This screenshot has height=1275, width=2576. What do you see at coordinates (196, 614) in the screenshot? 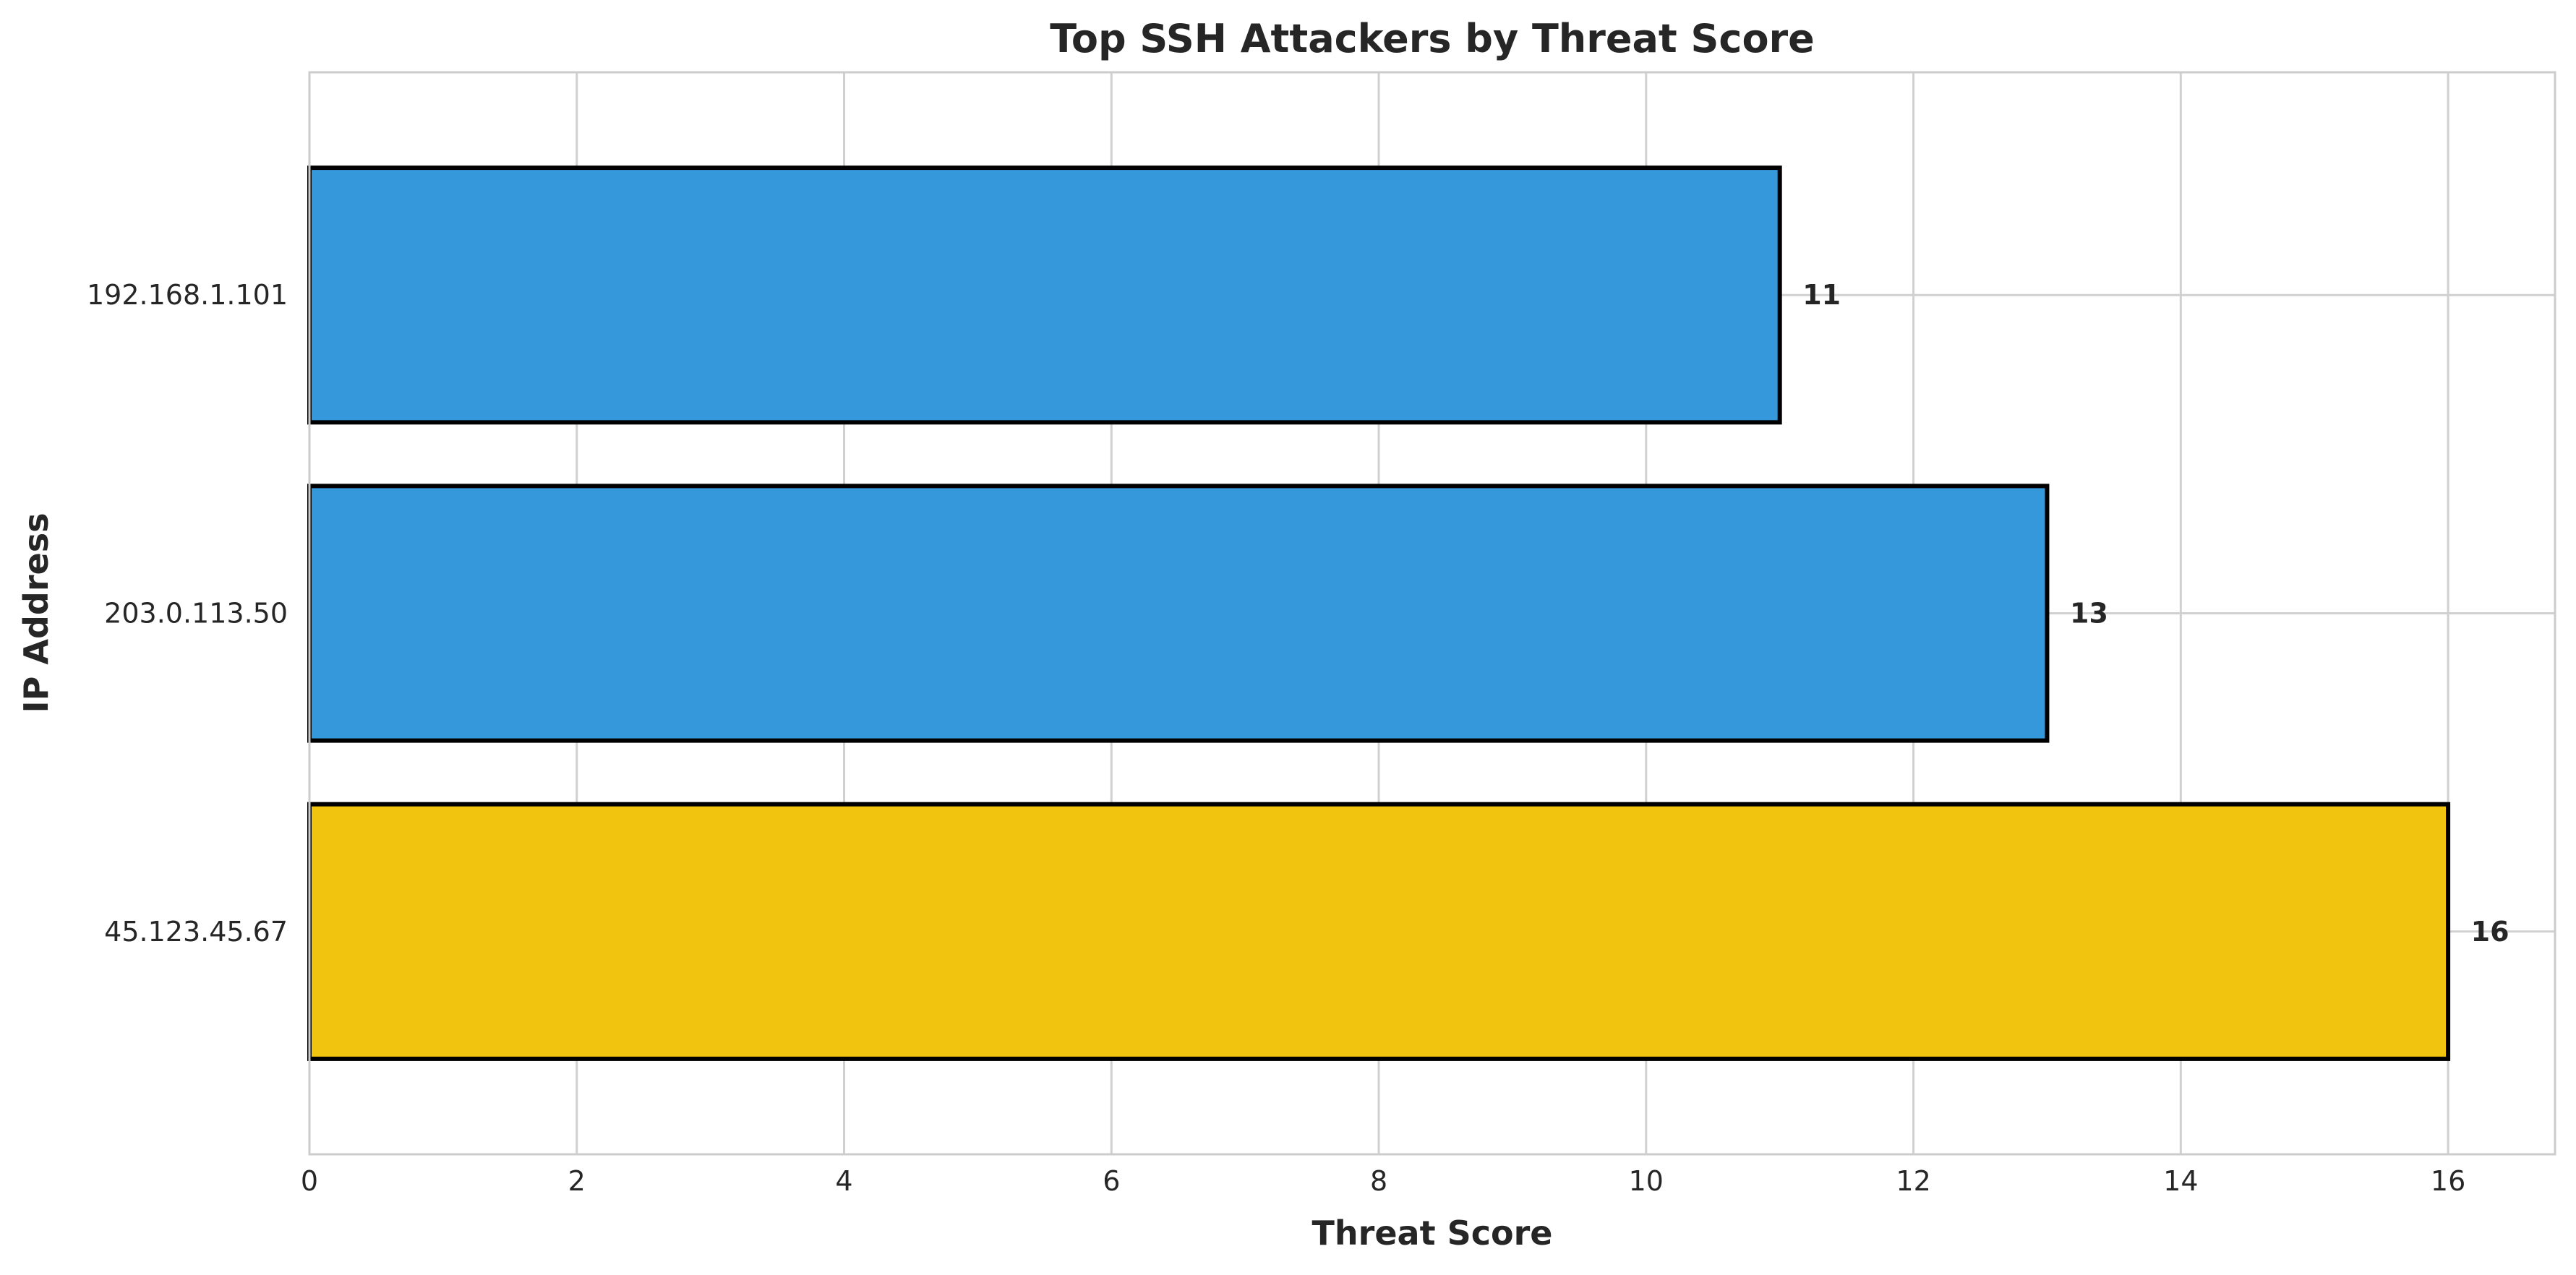
I see `y-tick-label: 203.0.113.50` at bounding box center [196, 614].